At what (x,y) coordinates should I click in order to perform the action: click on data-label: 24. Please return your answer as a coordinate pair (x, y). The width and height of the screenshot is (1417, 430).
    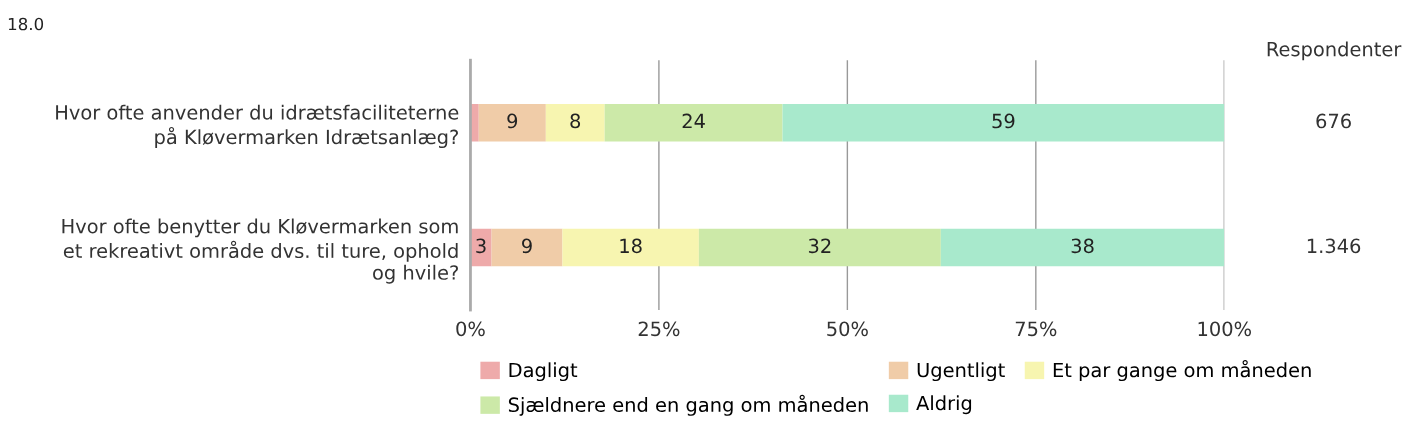
    Looking at the image, I should click on (693, 121).